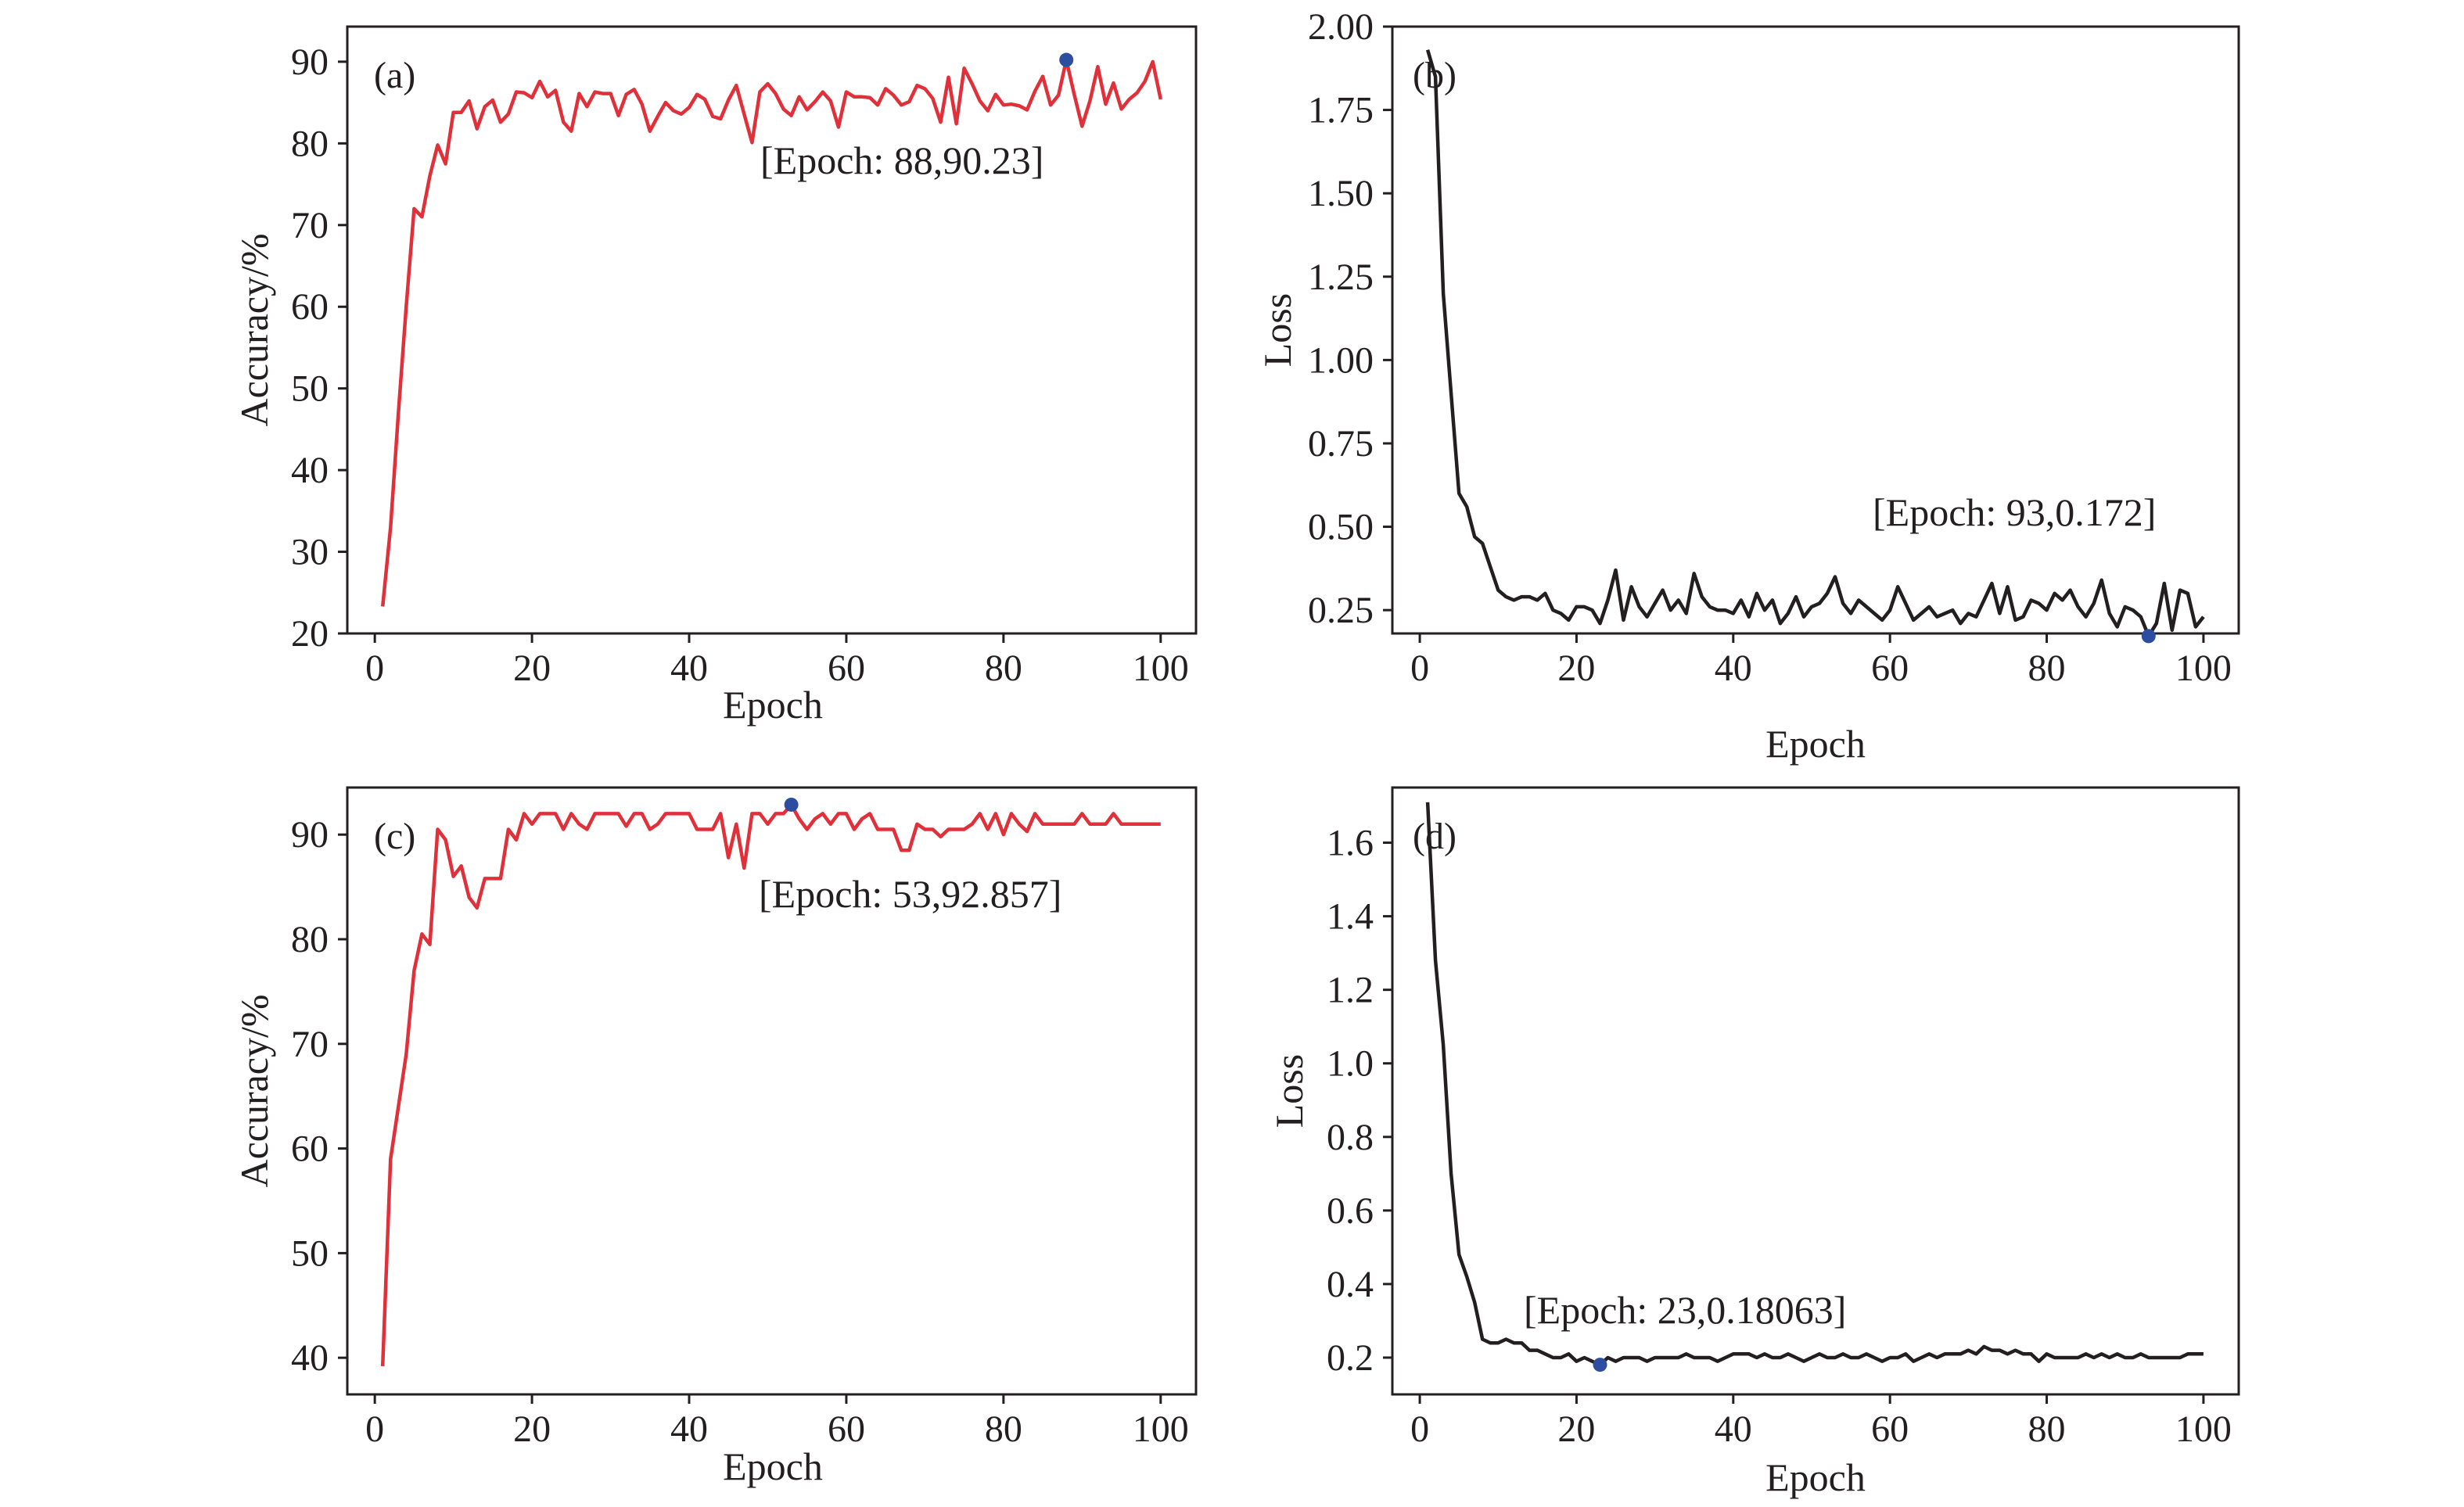  Describe the element at coordinates (1685, 1310) in the screenshot. I see `highlight-annotation: [Epoch: 23,0.18063]` at that location.